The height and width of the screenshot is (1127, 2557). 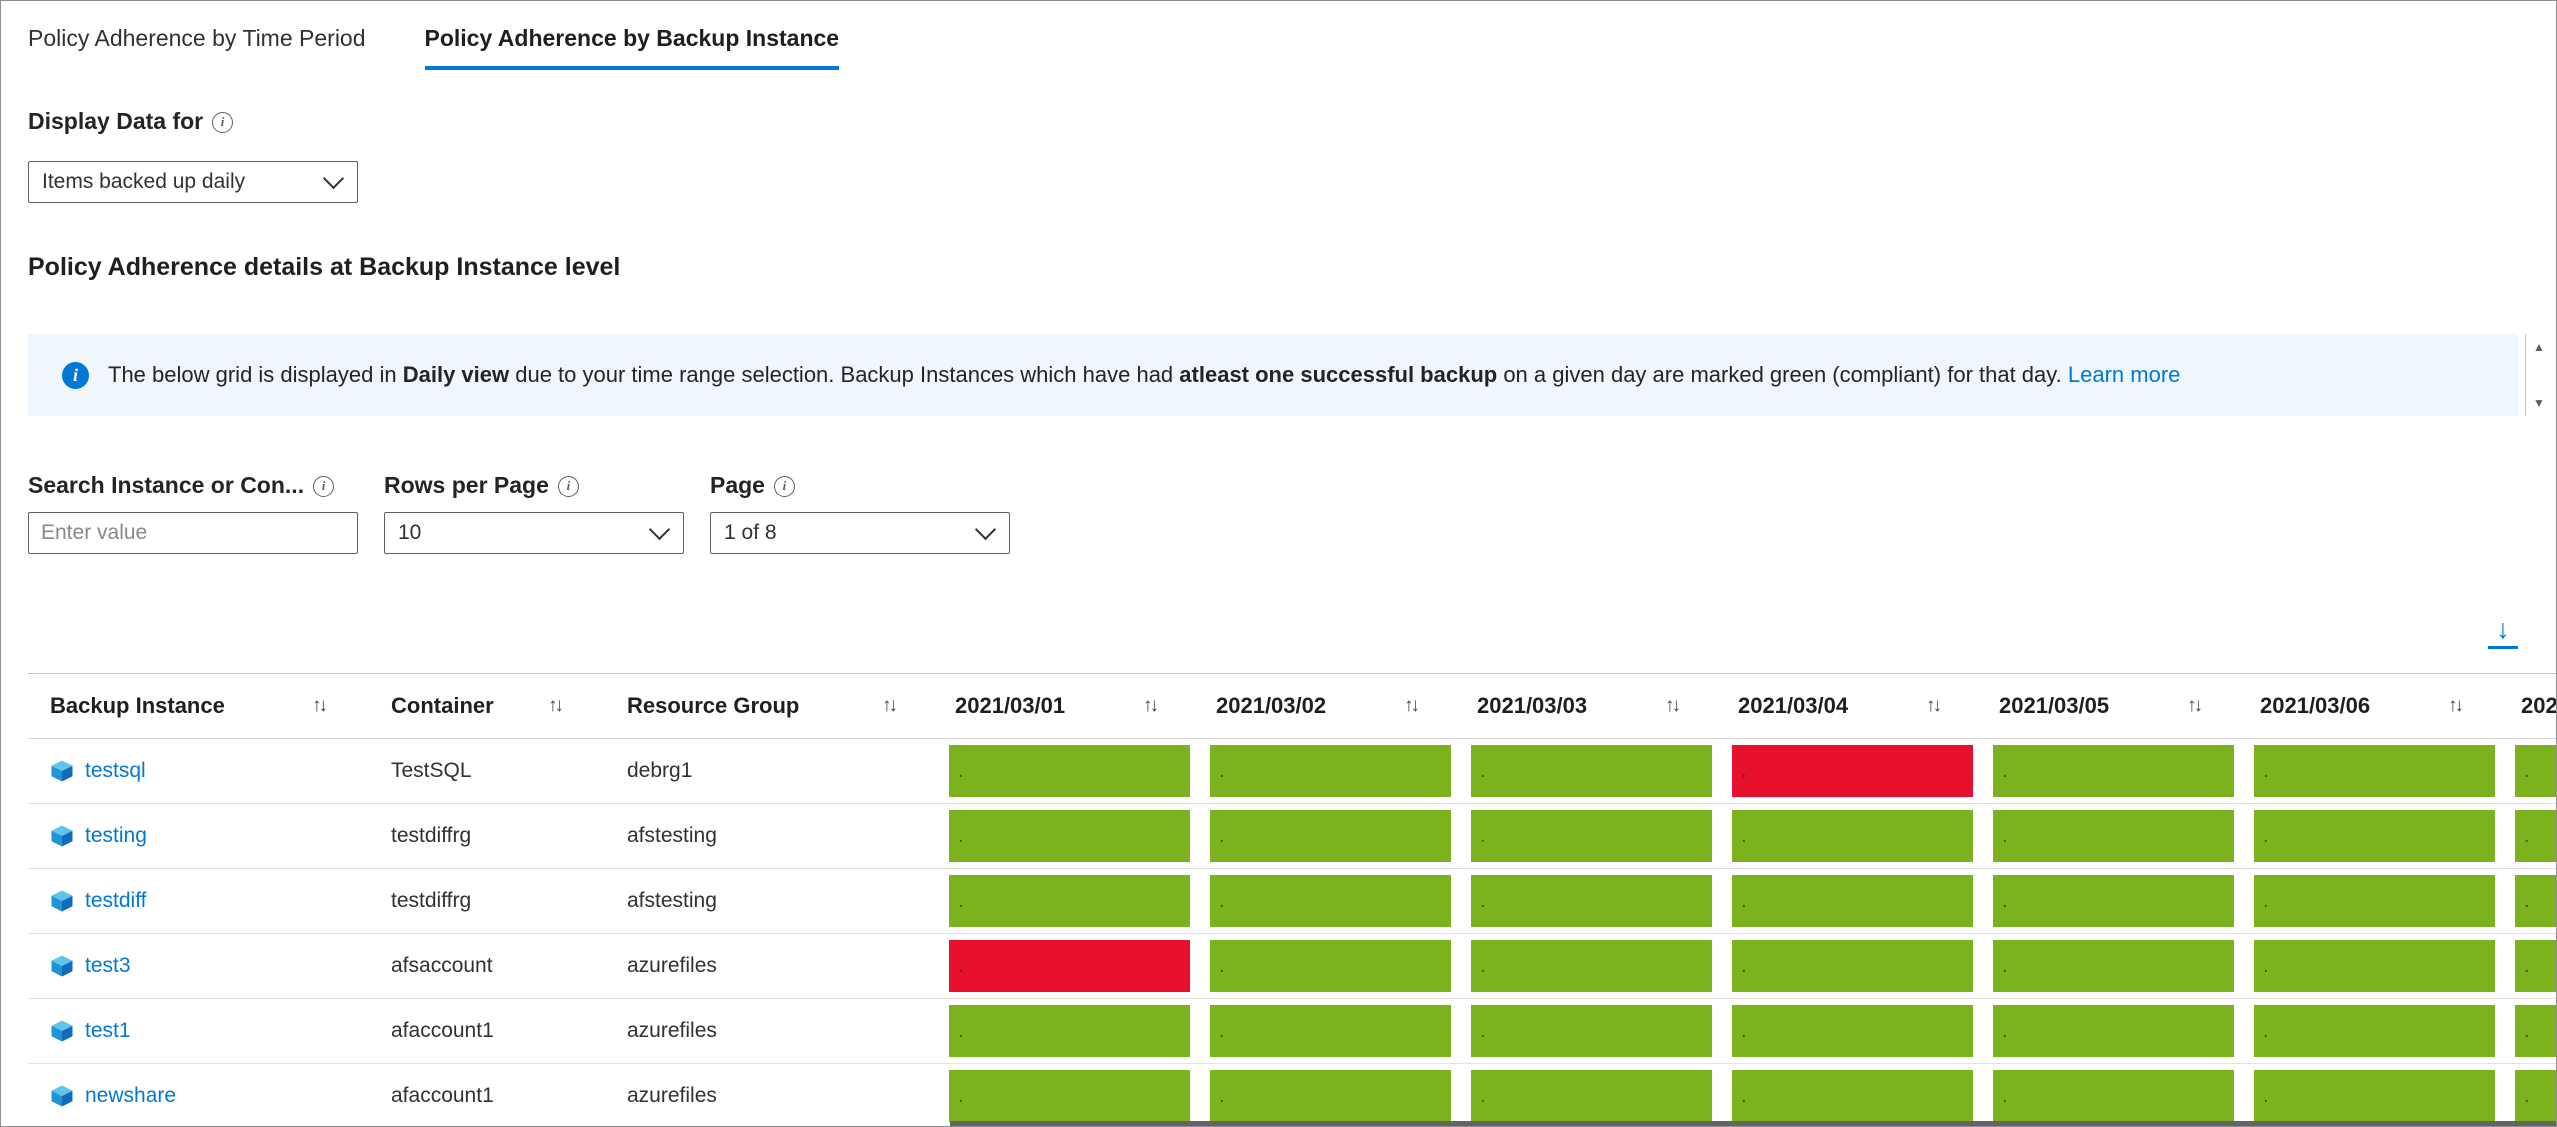 What do you see at coordinates (2539, 403) in the screenshot?
I see `scroll-down-icon: ▼` at bounding box center [2539, 403].